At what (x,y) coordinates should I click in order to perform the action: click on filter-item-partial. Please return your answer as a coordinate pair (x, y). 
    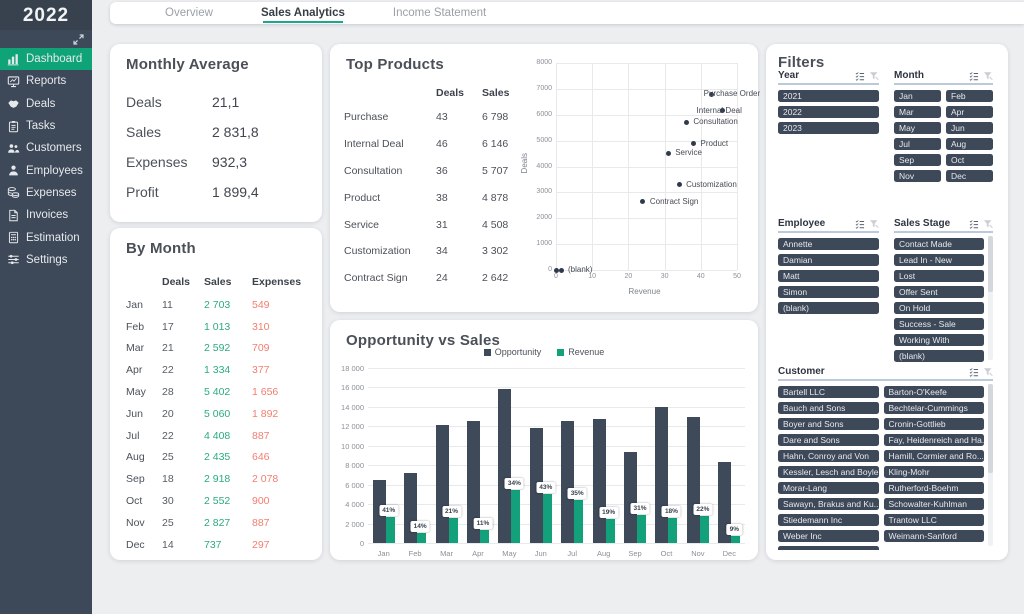
    Looking at the image, I should click on (828, 548).